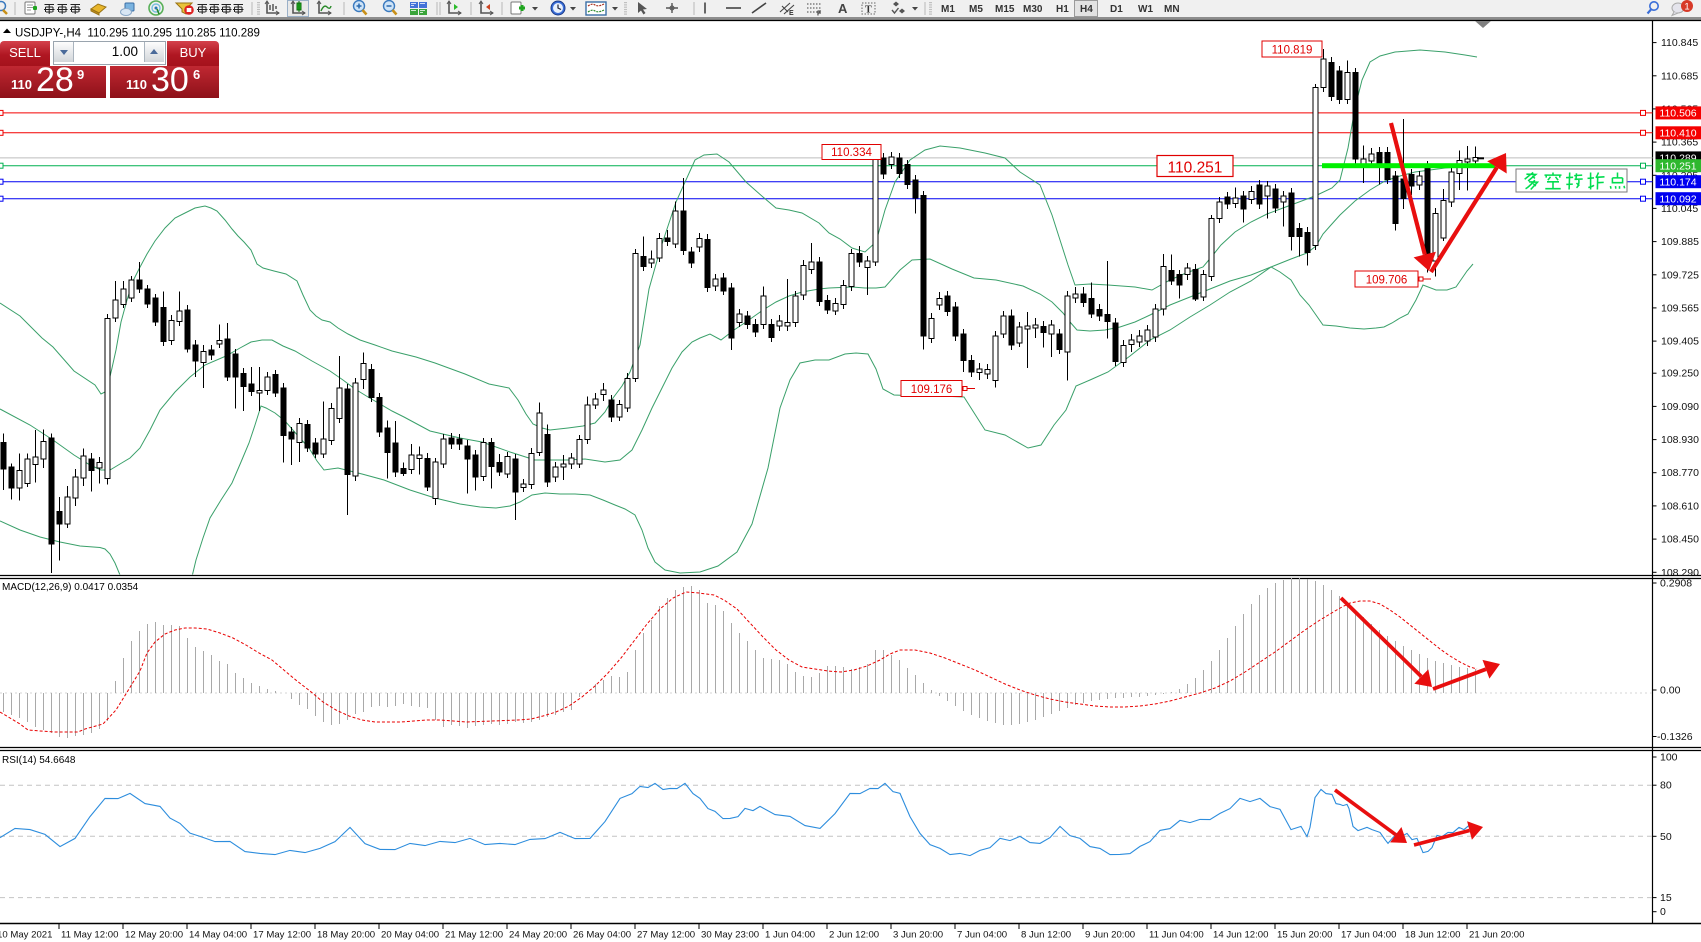 This screenshot has height=942, width=1701. What do you see at coordinates (1677, 133) in the screenshot?
I see `svg-text: 110.410` at bounding box center [1677, 133].